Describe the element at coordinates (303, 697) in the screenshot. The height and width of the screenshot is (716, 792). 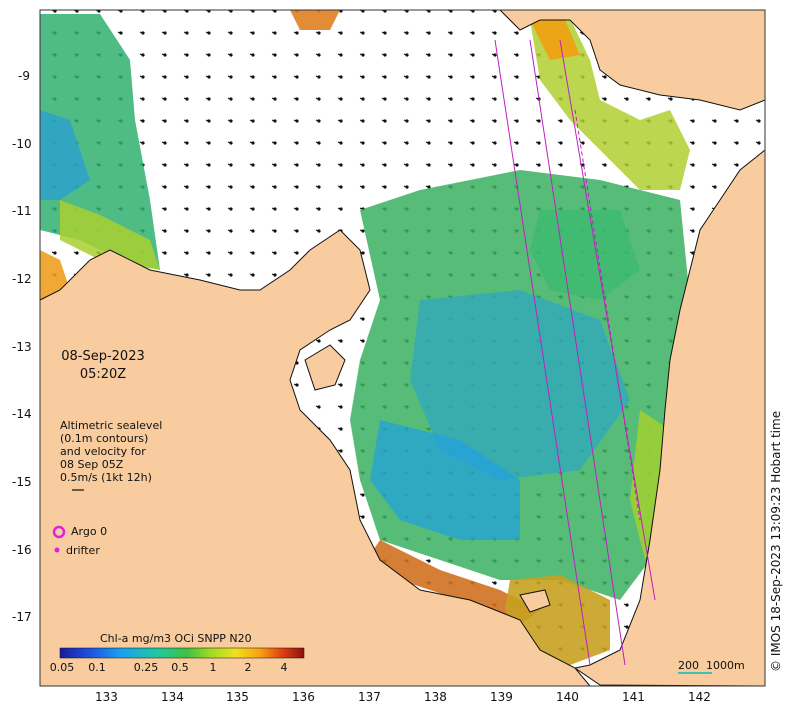
I see `lon-label: 136` at that location.